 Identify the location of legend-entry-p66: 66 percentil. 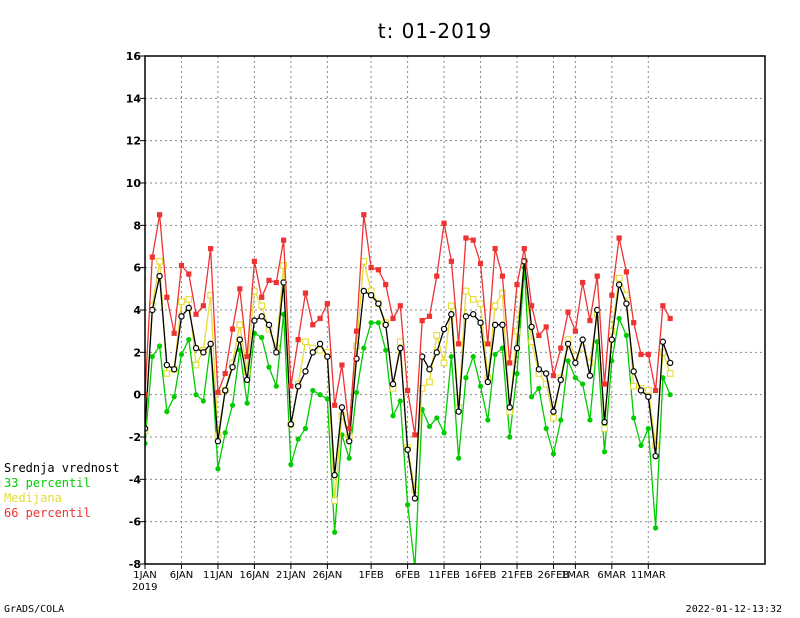
(47, 513).